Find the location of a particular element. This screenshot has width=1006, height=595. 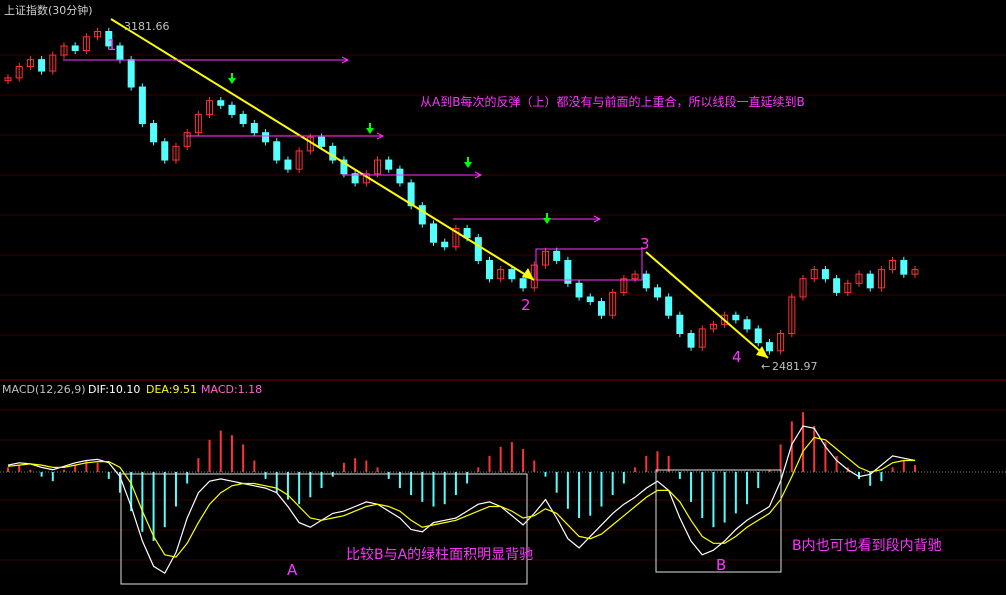

region-b-box is located at coordinates (718, 521).